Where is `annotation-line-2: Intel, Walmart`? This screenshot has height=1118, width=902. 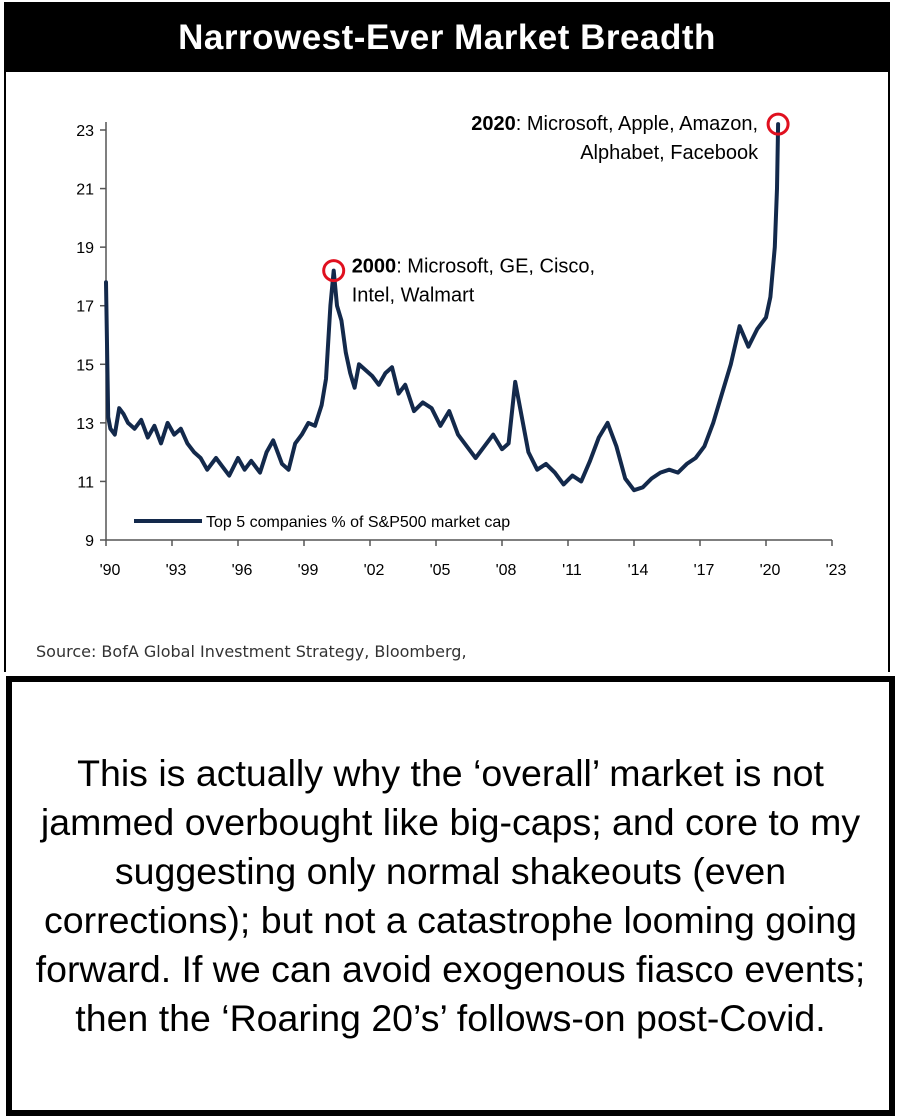 annotation-line-2: Intel, Walmart is located at coordinates (413, 296).